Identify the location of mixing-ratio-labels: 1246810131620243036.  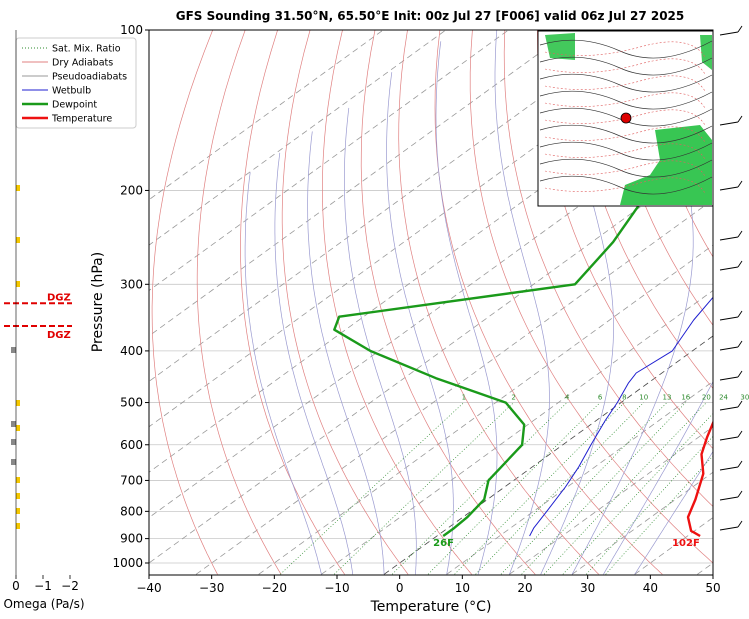
(605, 398).